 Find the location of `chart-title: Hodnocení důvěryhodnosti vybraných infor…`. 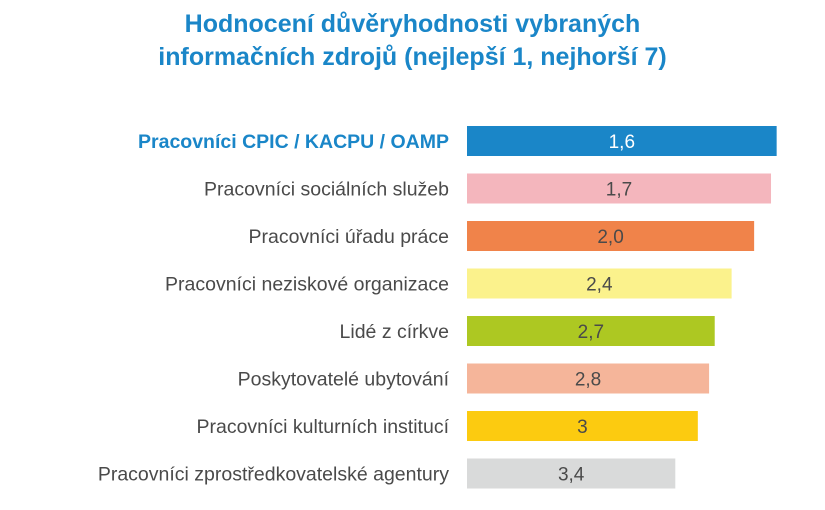

chart-title: Hodnocení důvěryhodnosti vybraných infor… is located at coordinates (412, 41).